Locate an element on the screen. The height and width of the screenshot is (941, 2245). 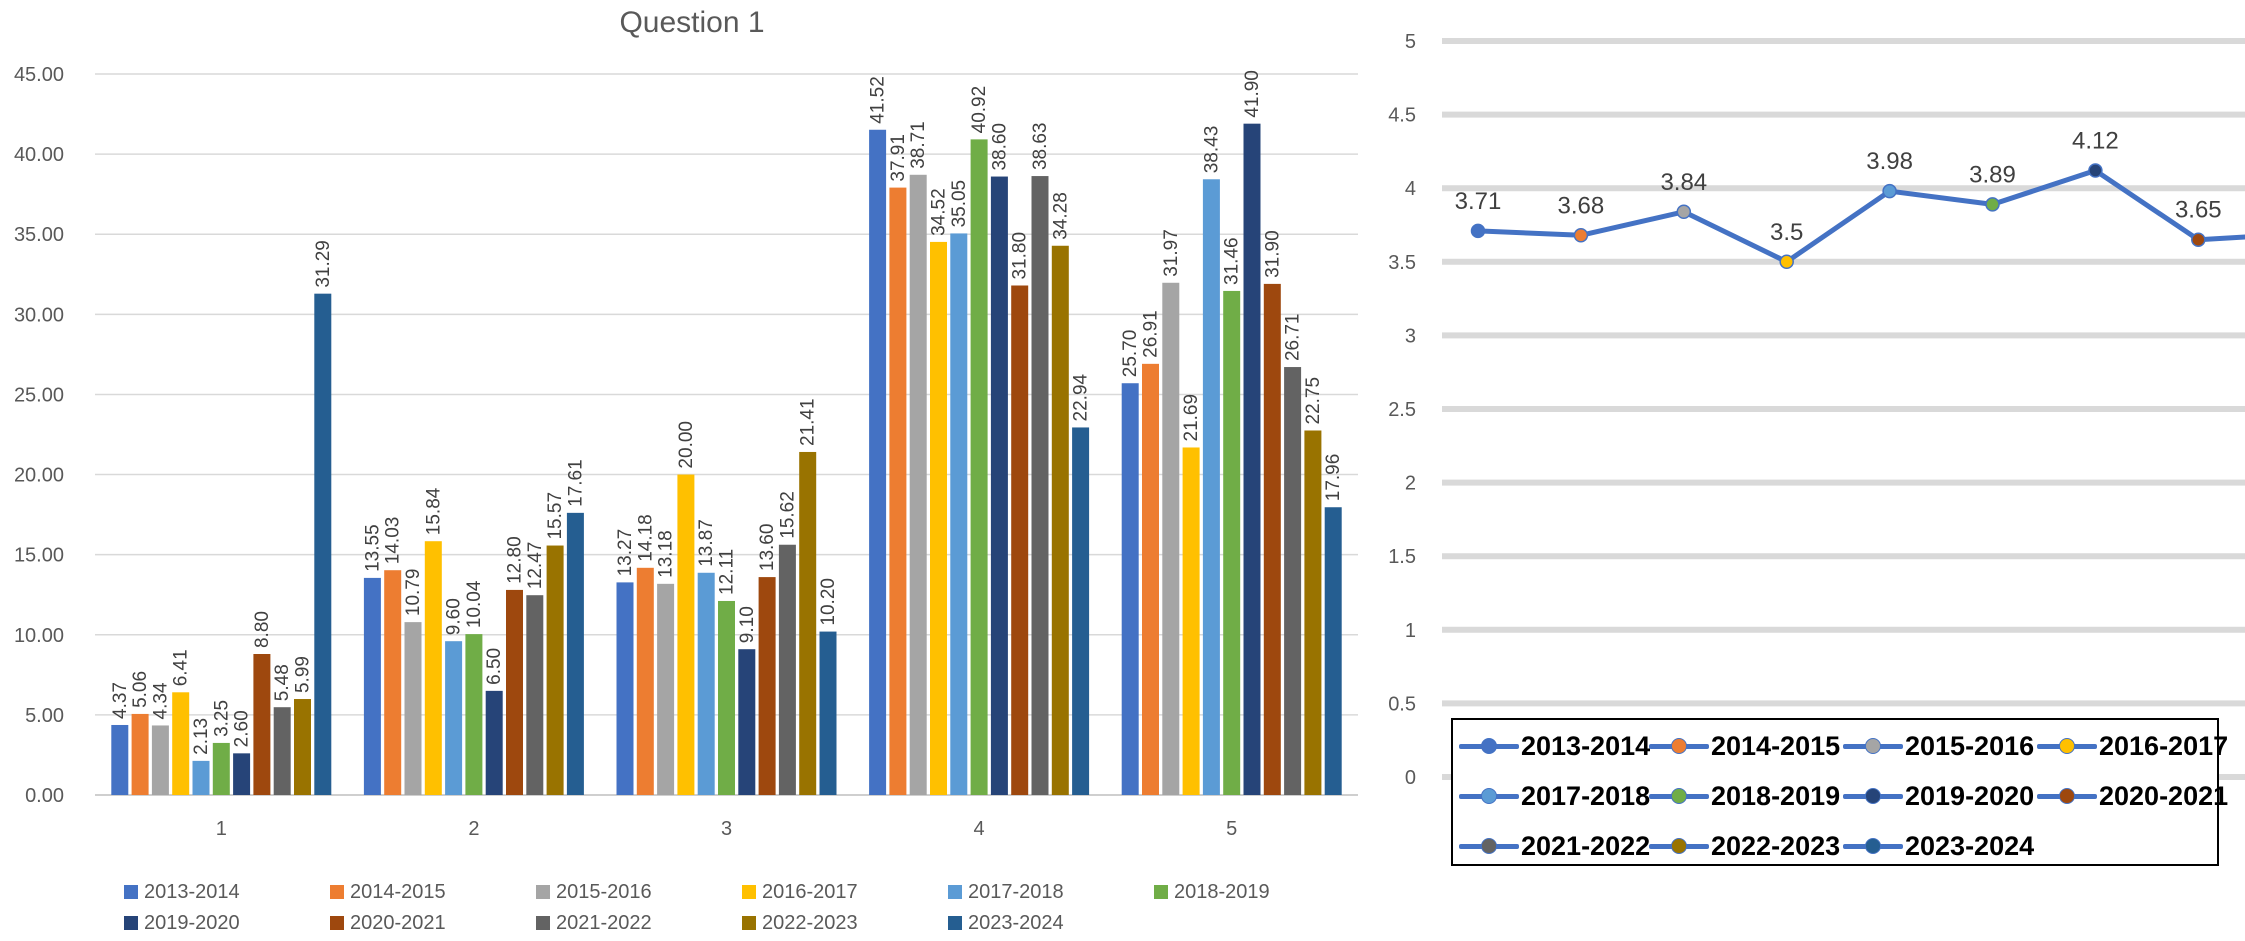
legend-label: 2015-2016 is located at coordinates (604, 892).